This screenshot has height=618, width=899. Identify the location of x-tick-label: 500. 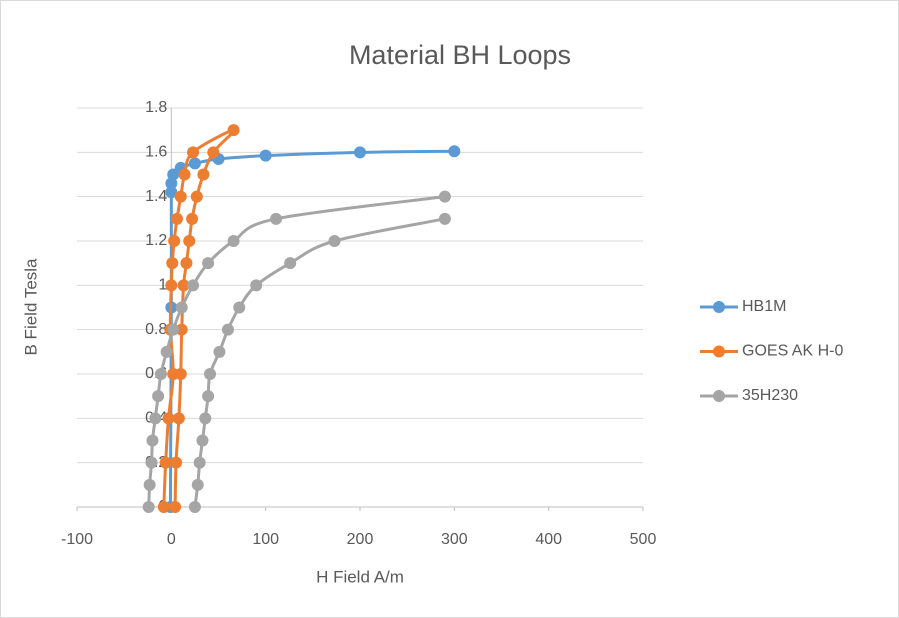
(643, 539).